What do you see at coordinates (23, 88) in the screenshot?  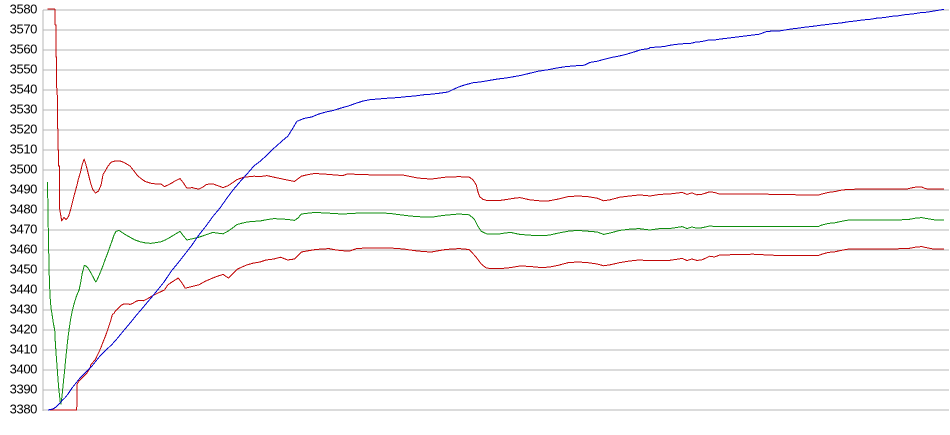 I see `svg-text: 3540` at bounding box center [23, 88].